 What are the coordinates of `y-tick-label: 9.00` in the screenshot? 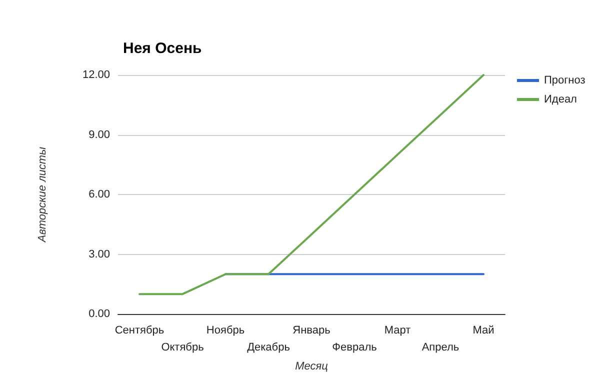 It's located at (99, 134).